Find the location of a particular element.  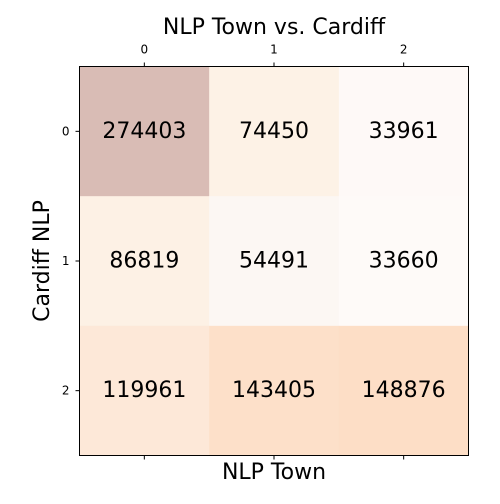

cell-value-0-0: 274403 is located at coordinates (144, 131).